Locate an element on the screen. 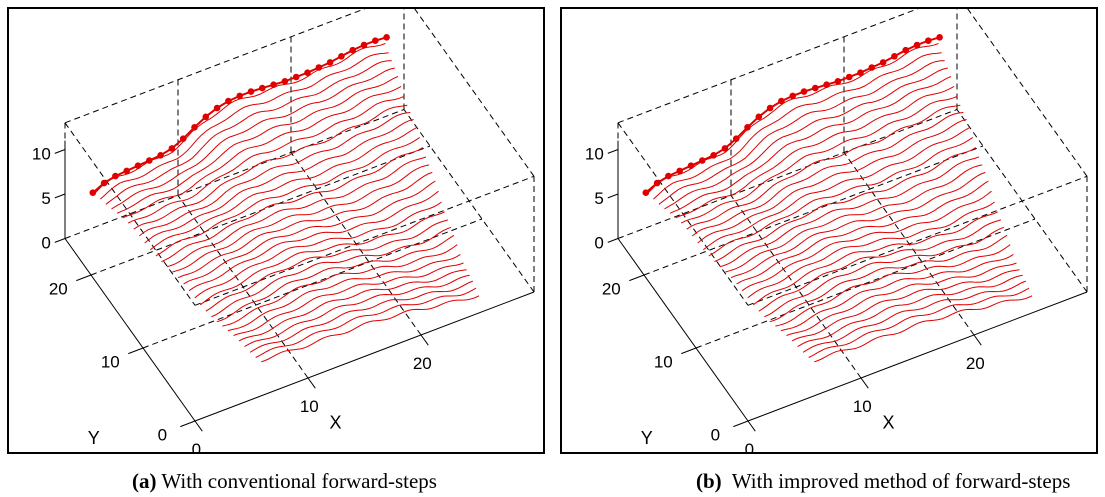 This screenshot has width=1105, height=497. caption-a-tag: (a) is located at coordinates (144, 481).